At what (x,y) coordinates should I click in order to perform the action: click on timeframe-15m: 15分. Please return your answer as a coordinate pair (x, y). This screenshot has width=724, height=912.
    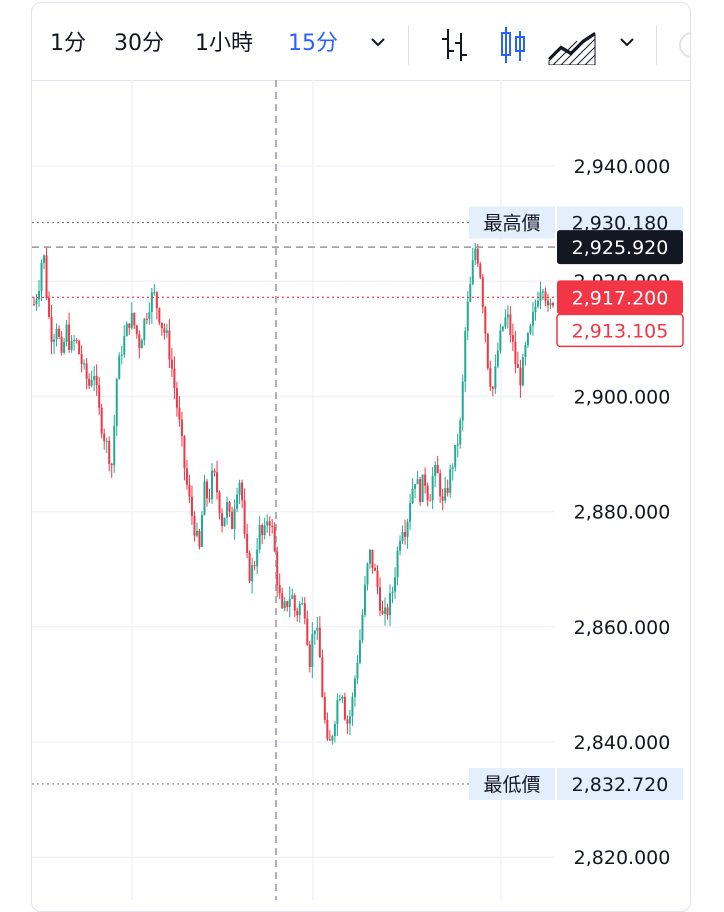
    Looking at the image, I should click on (313, 43).